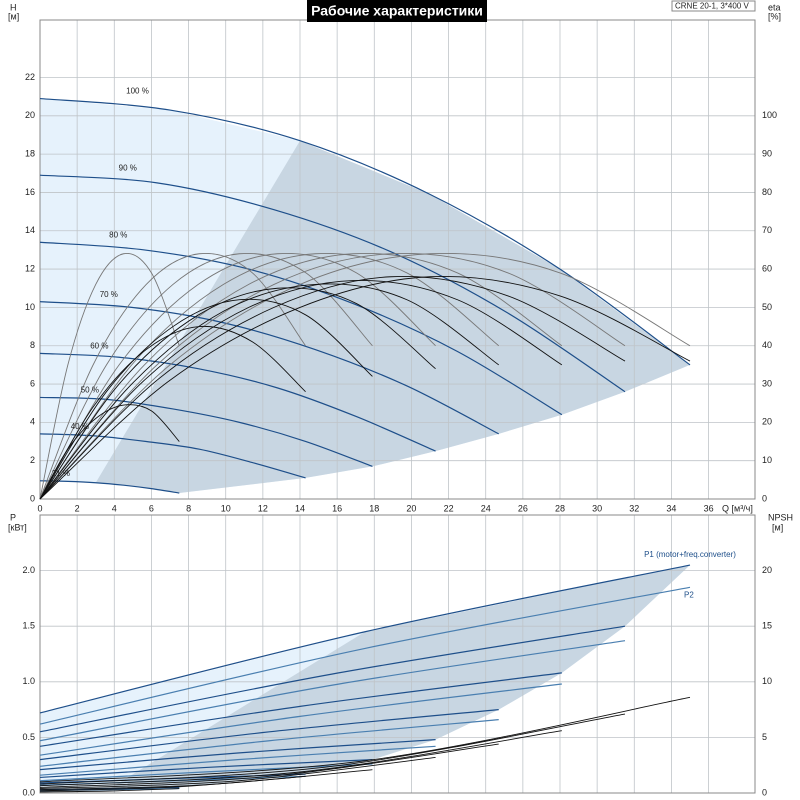  I want to click on x-tick-label: 14, so click(300, 508).